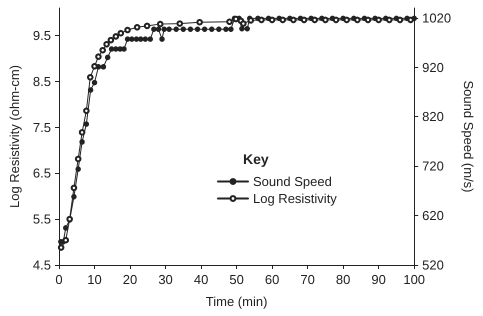  Describe the element at coordinates (468, 136) in the screenshot. I see `y2-axis-title: Sound Speed (m/s)` at that location.